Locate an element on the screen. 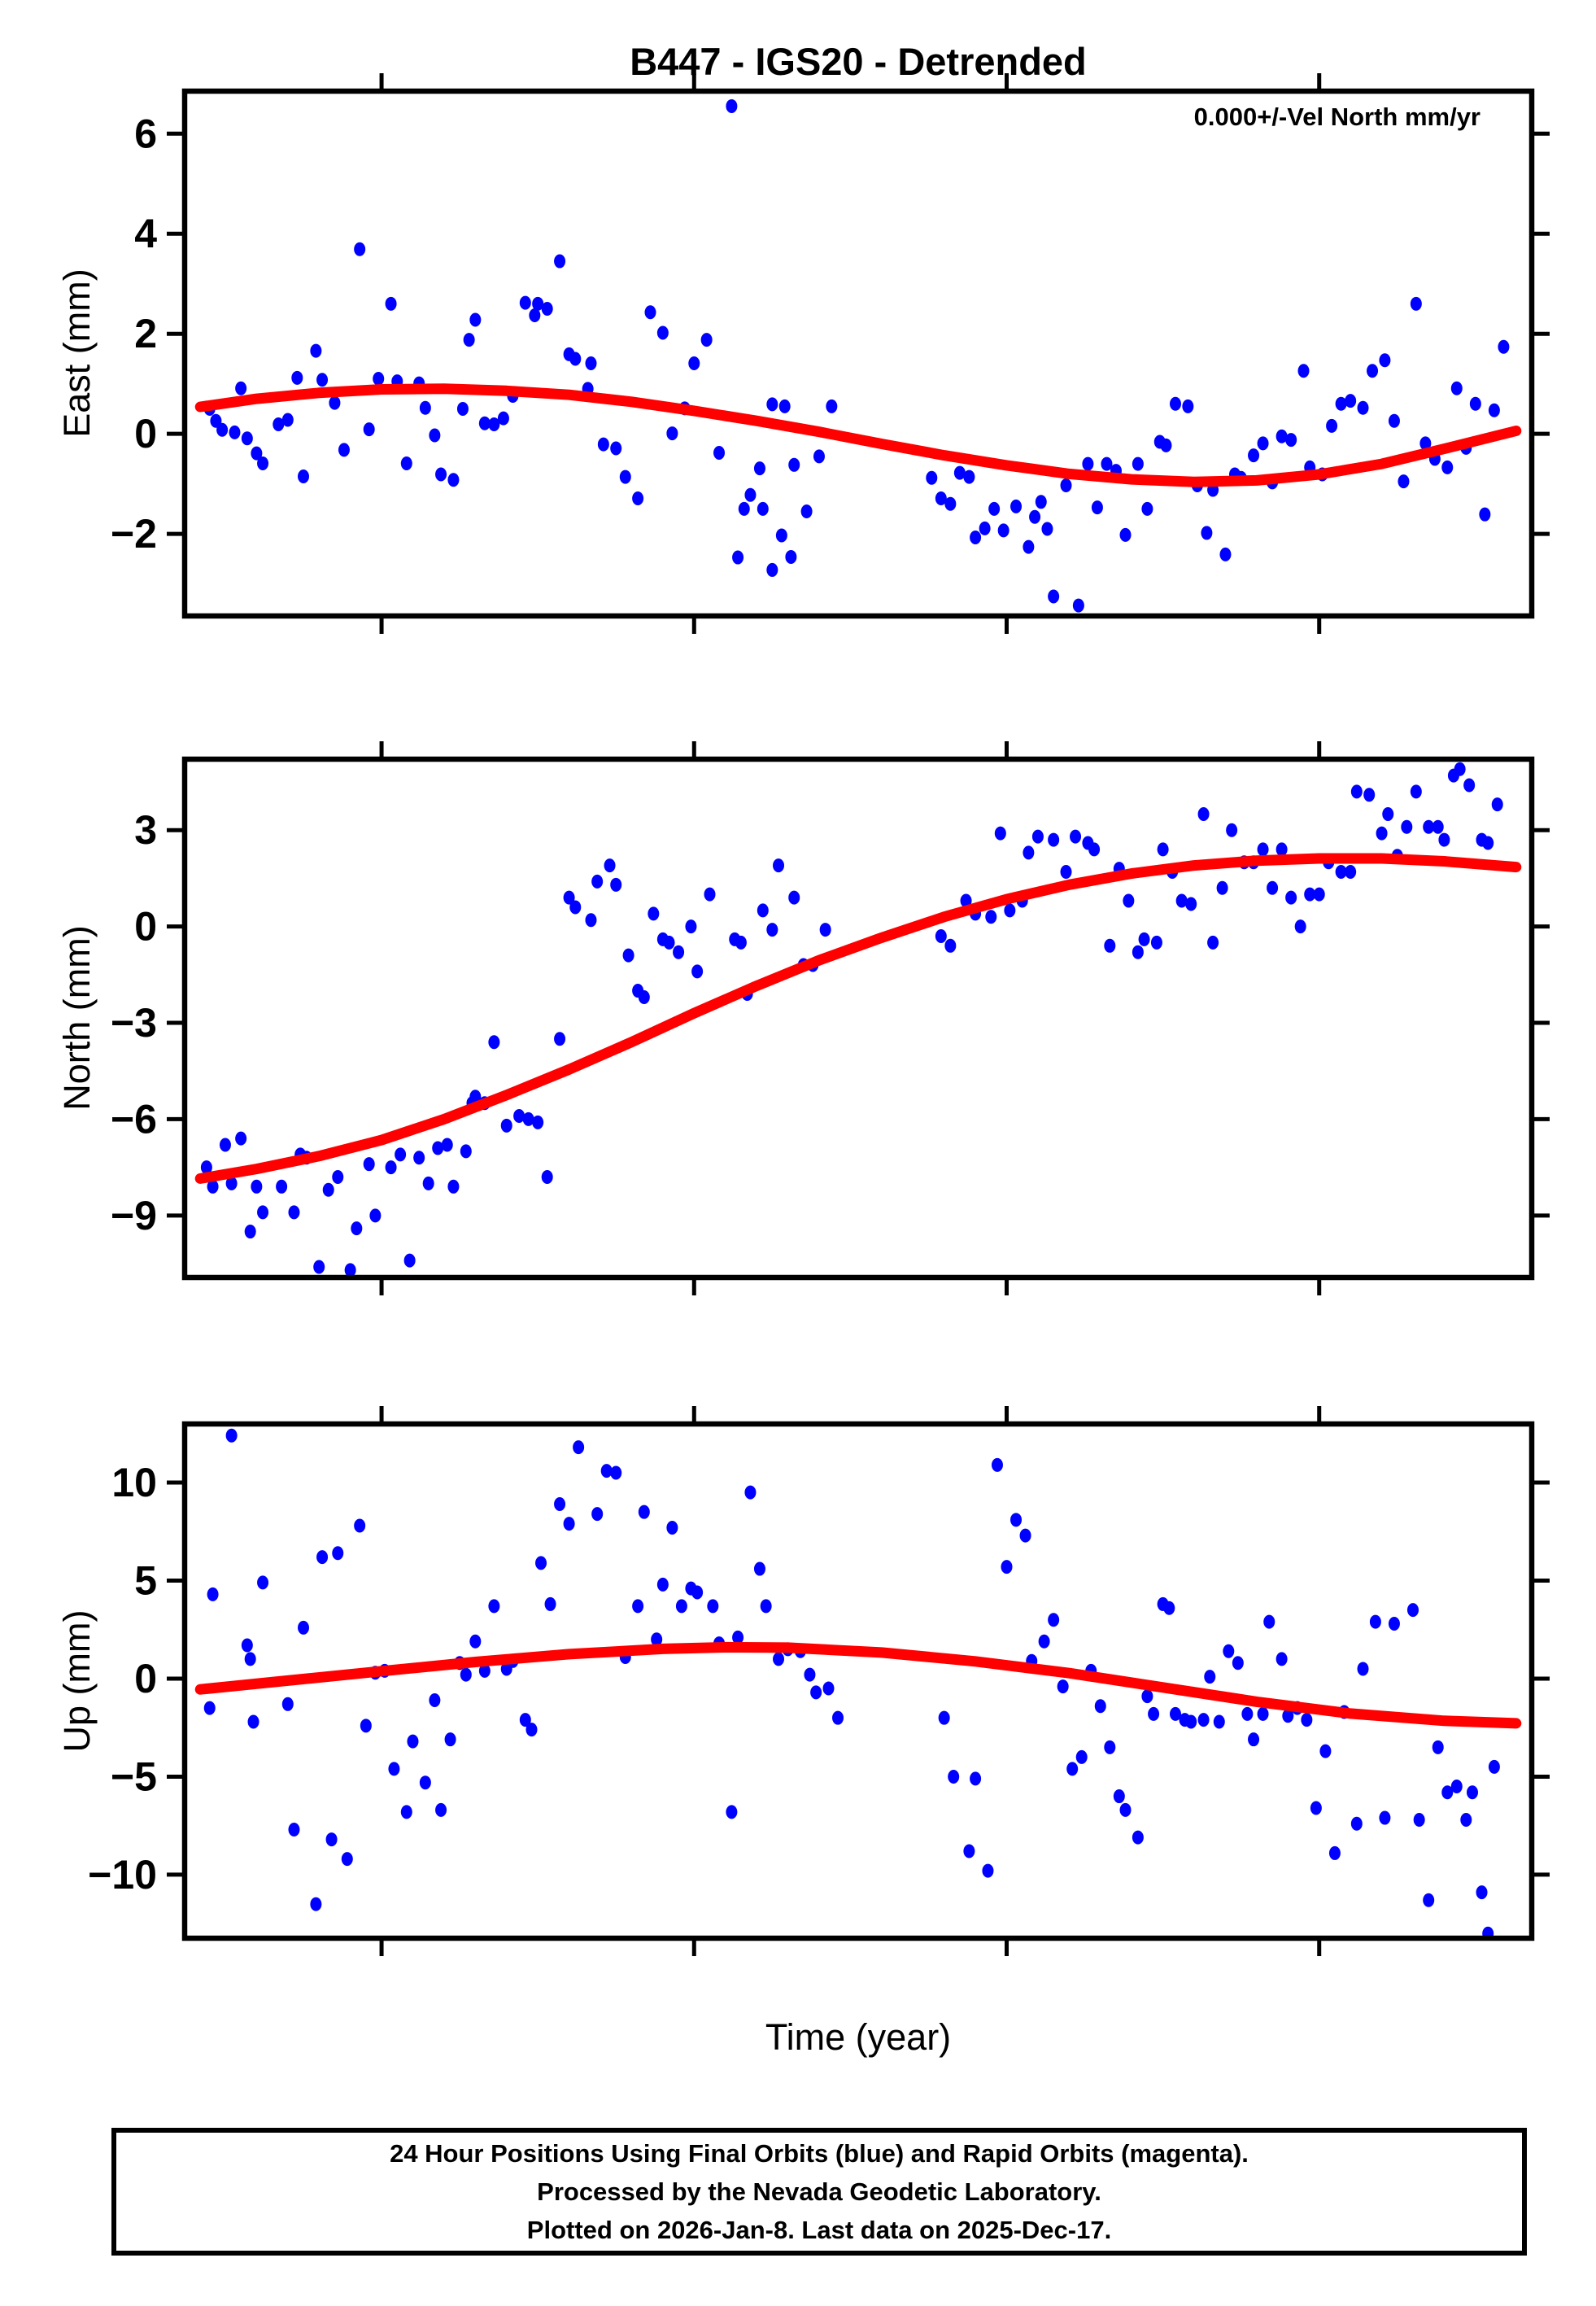  y-tick-label: 5 is located at coordinates (145, 1581).